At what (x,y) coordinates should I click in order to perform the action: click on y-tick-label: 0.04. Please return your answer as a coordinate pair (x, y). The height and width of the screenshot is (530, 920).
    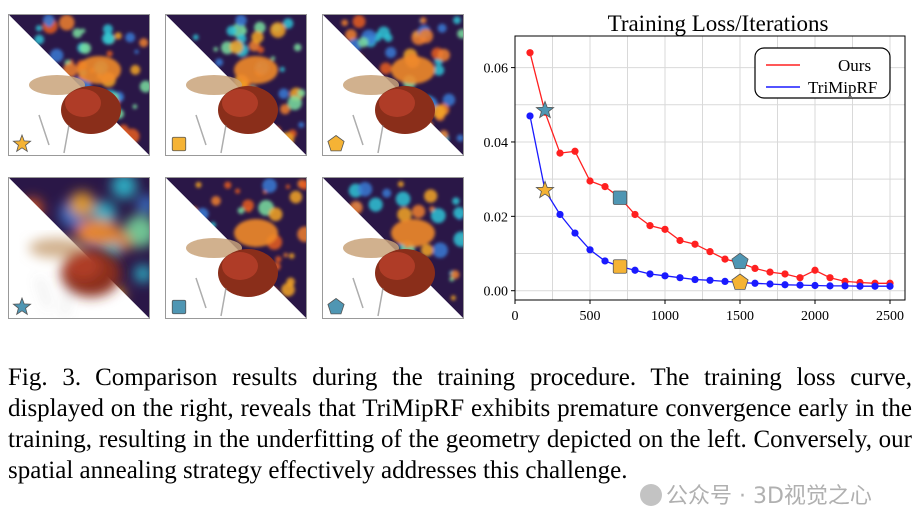
    Looking at the image, I should click on (496, 143).